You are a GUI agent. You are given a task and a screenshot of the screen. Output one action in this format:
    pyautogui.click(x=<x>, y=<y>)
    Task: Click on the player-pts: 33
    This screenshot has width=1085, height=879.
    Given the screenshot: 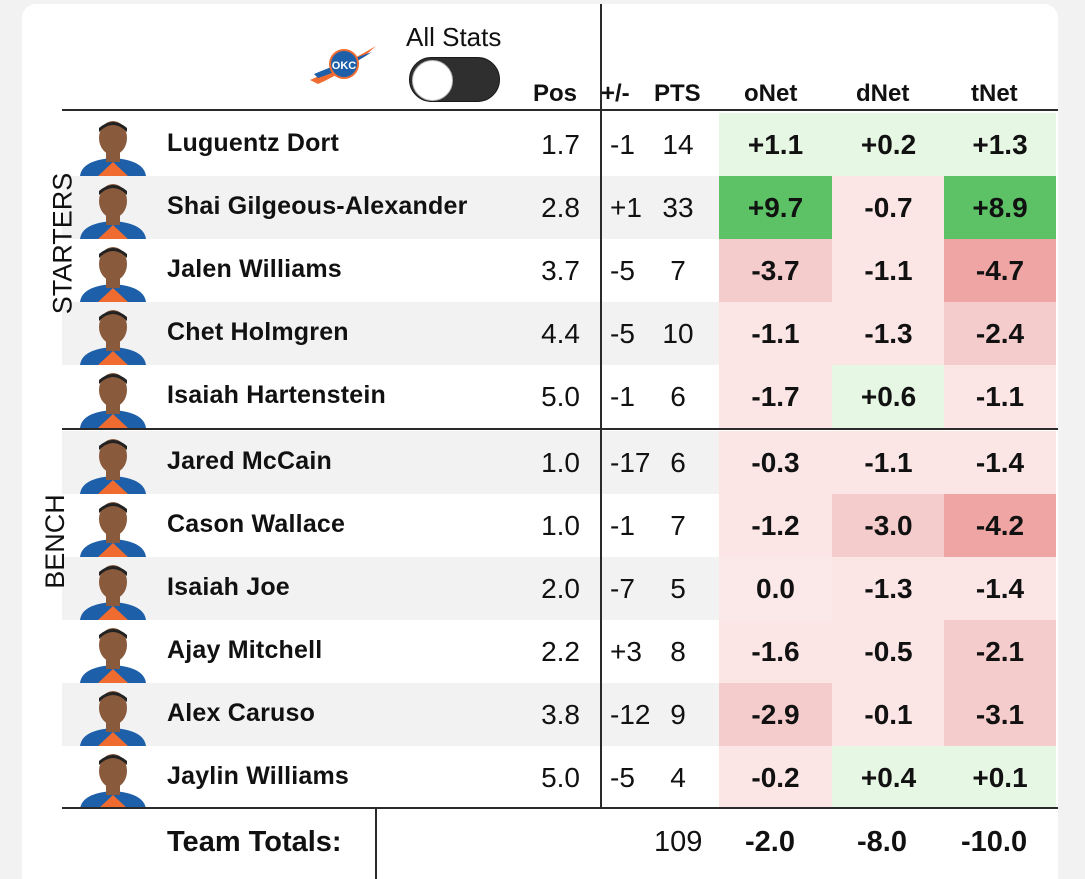 What is the action you would take?
    pyautogui.click(x=678, y=207)
    